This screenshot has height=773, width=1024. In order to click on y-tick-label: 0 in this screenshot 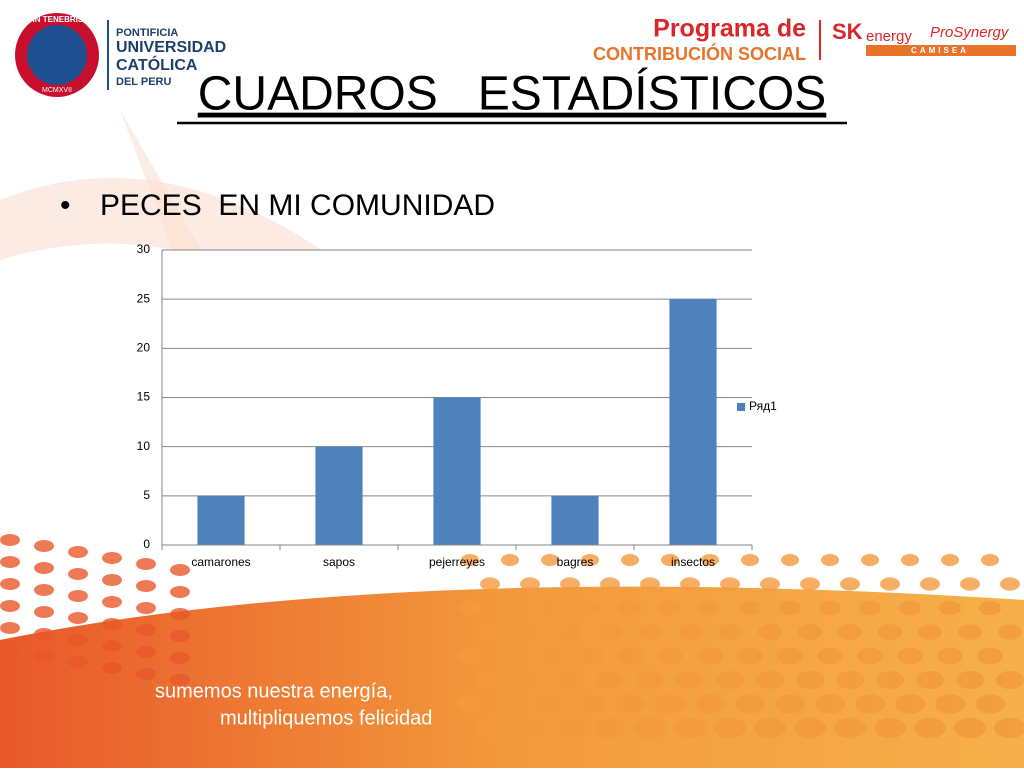, I will do `click(146, 544)`.